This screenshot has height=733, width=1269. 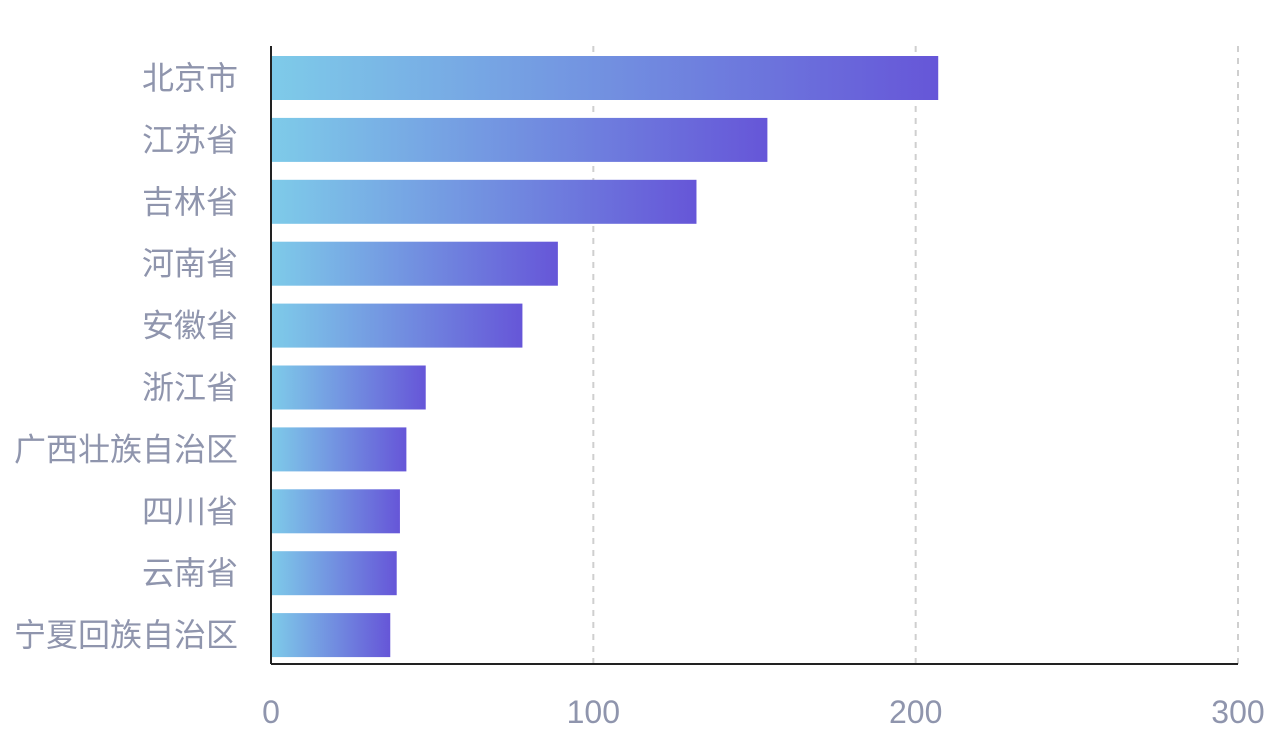 What do you see at coordinates (126, 449) in the screenshot?
I see `category-label-6: 广西壮族自治区` at bounding box center [126, 449].